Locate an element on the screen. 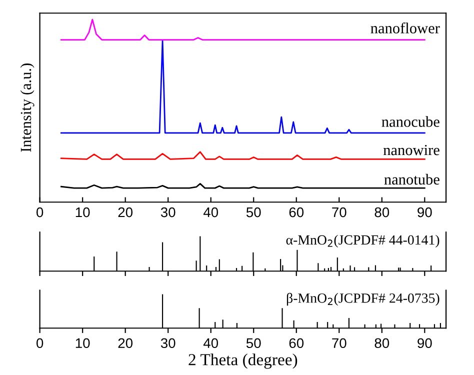 This screenshot has width=474, height=375. chart-title: β-MnO$_{2}$(JCPDF# 24-0735) is located at coordinates (363, 299).